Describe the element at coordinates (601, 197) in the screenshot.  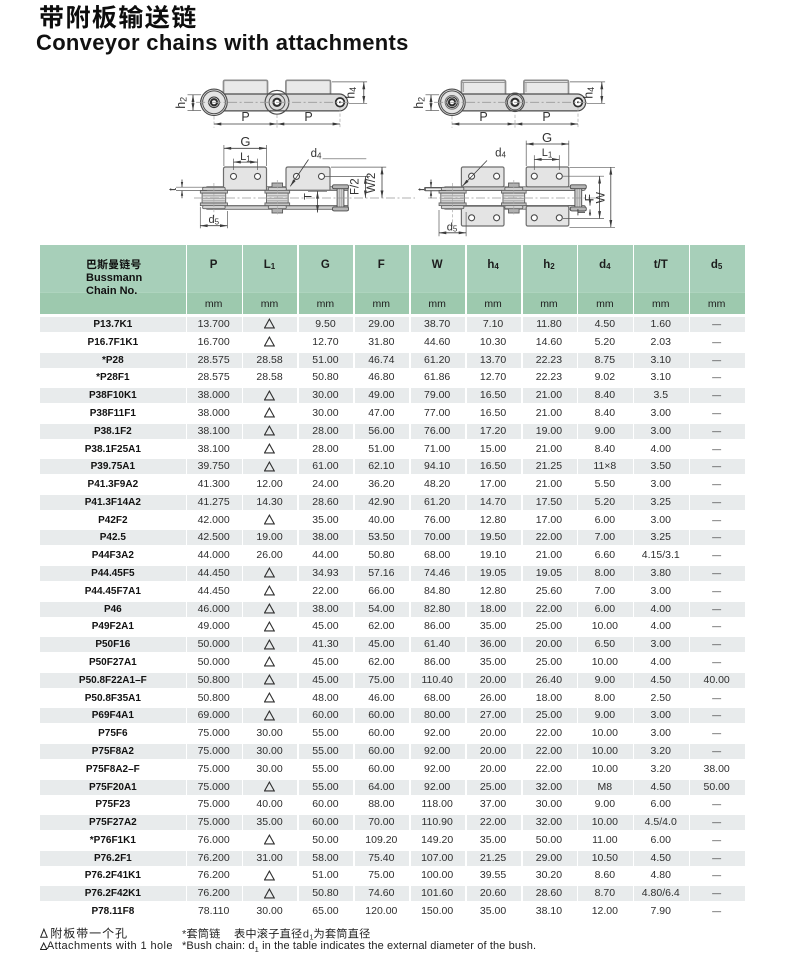
I see `svg-text: W` at that location.